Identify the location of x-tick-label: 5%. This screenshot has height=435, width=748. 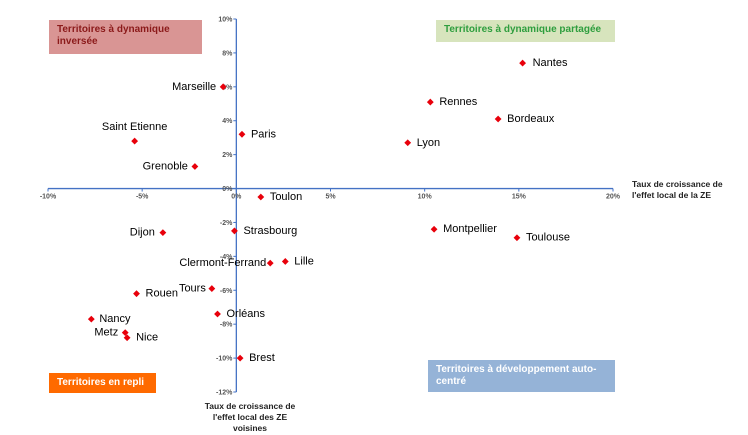
(330, 197).